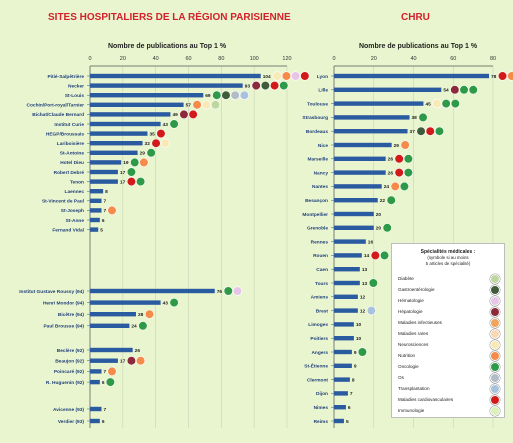 The width and height of the screenshot is (513, 443). What do you see at coordinates (355, 353) in the screenshot?
I see `right-value-label: 9` at bounding box center [355, 353].